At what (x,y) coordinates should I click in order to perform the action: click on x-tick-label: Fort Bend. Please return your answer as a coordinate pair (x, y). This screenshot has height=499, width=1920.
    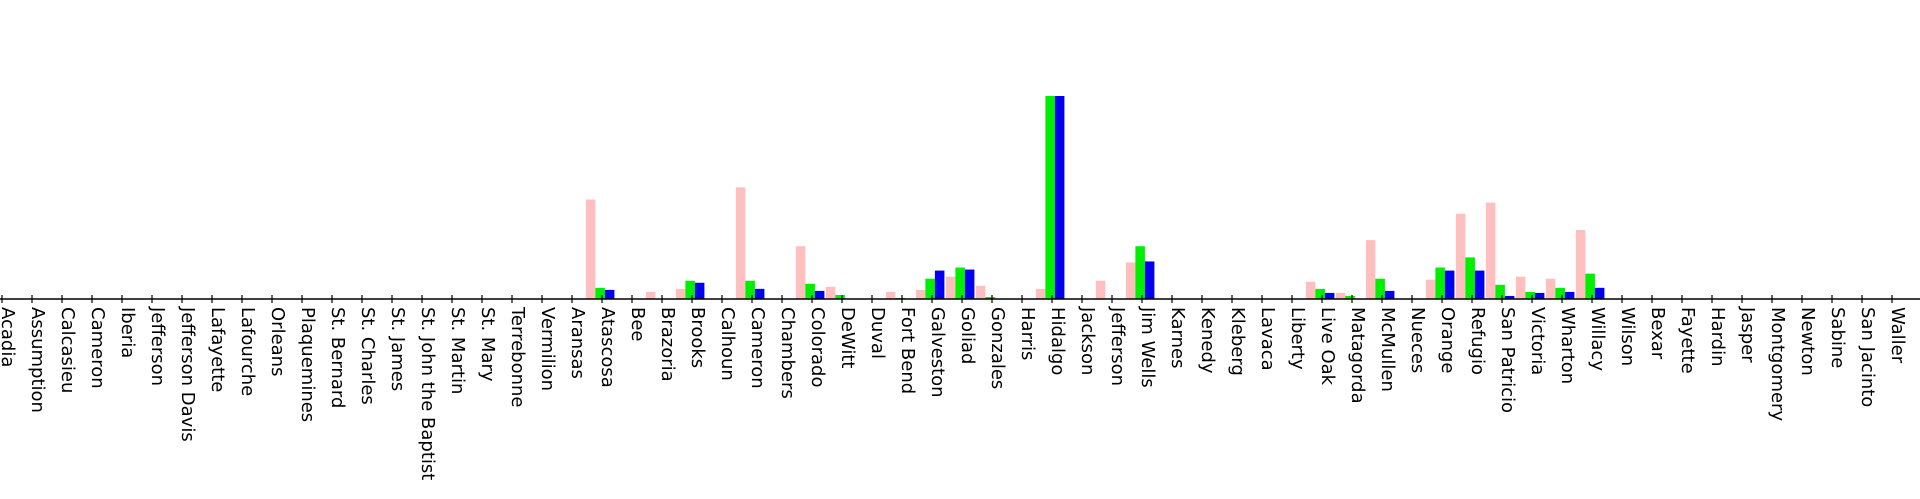
    Looking at the image, I should click on (907, 350).